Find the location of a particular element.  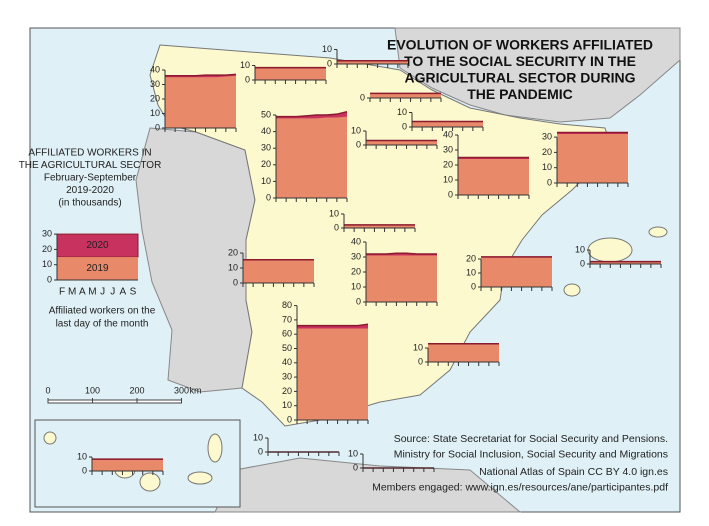

scale-unit: km is located at coordinates (196, 390).